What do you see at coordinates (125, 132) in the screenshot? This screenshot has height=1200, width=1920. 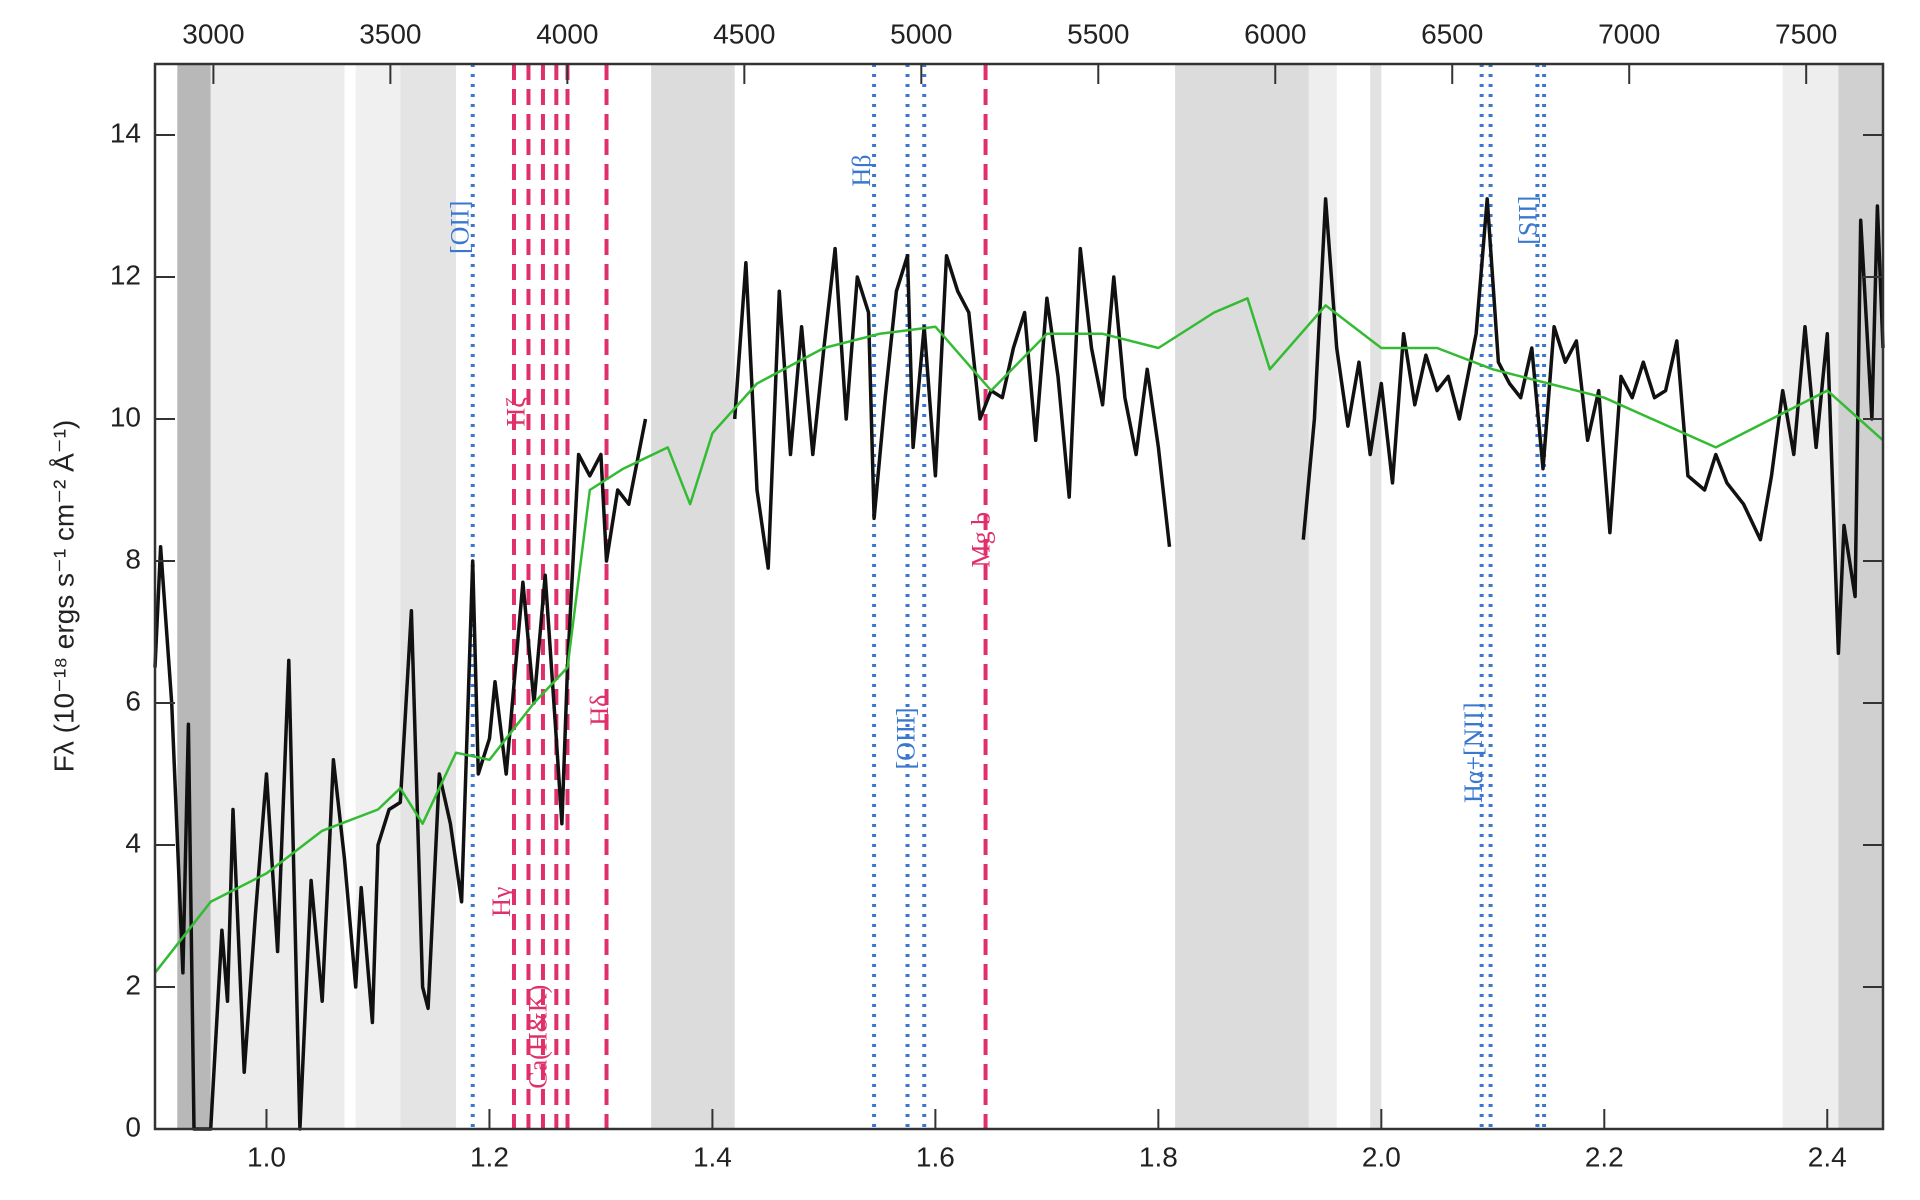 I see `y-tick-label: 14` at bounding box center [125, 132].